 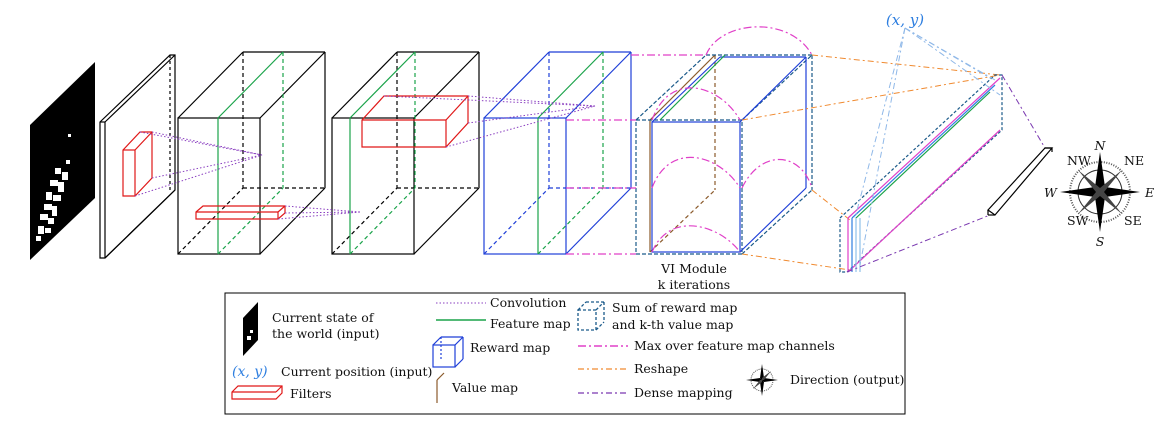 I want to click on filter-wide, so click(x=240, y=212).